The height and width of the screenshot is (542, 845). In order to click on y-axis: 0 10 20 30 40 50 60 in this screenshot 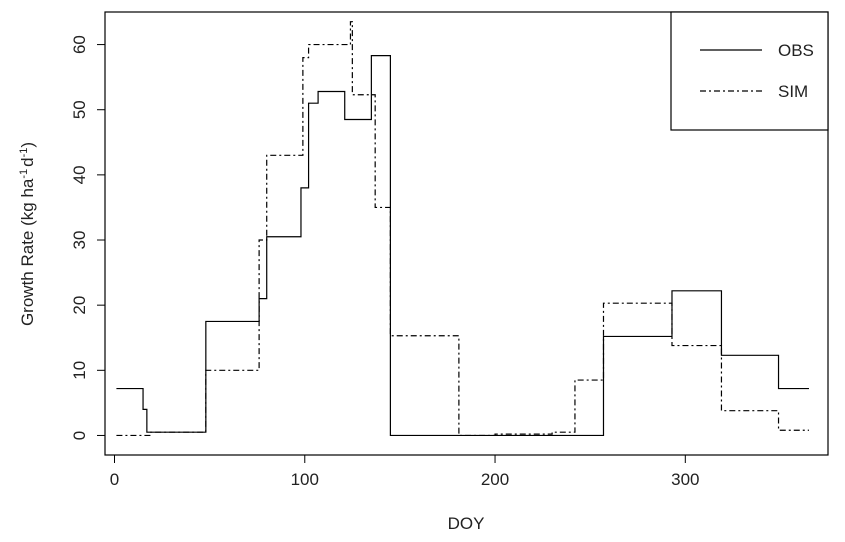, I will do `click(88, 237)`.